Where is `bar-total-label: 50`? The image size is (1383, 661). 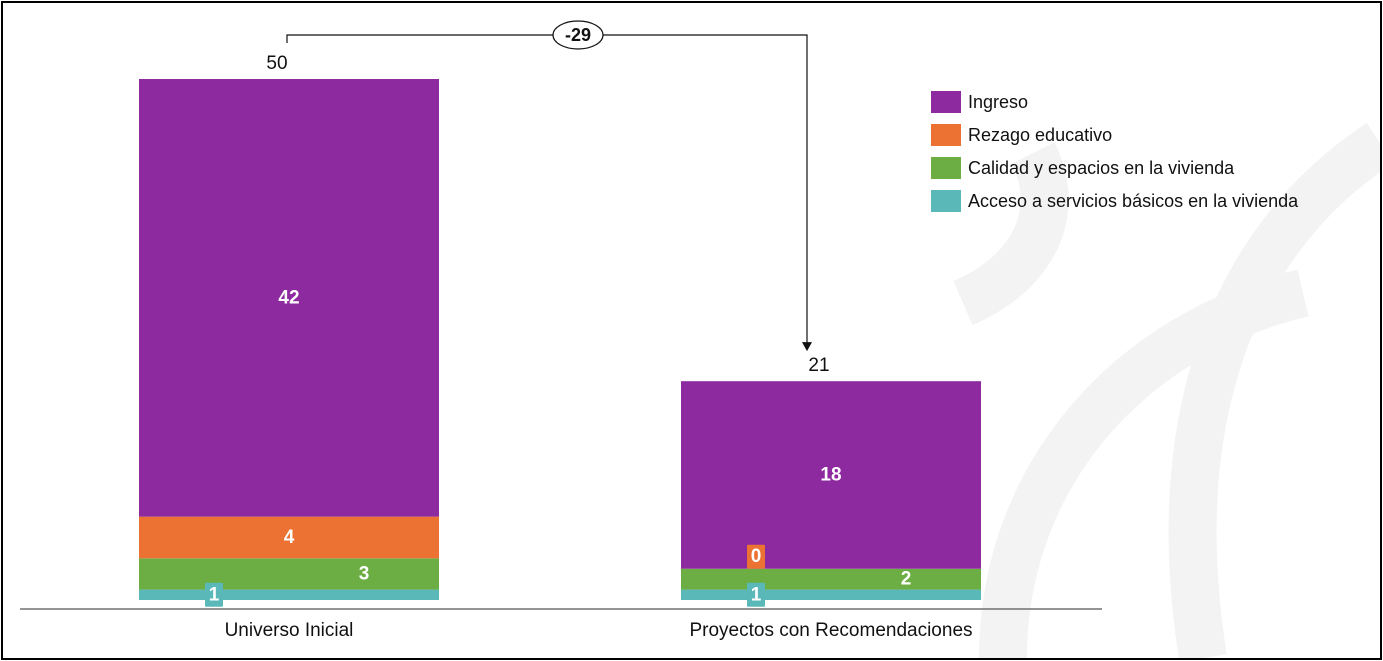
bar-total-label: 50 is located at coordinates (276, 63).